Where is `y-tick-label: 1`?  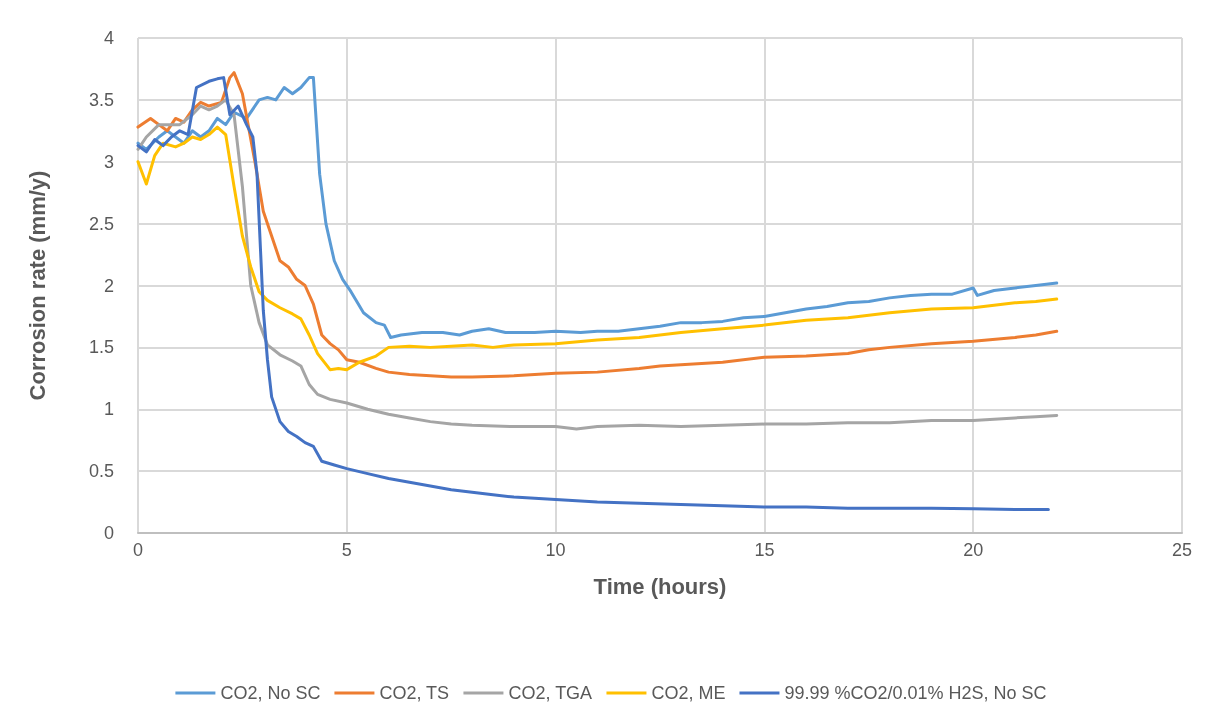 y-tick-label: 1 is located at coordinates (108, 409).